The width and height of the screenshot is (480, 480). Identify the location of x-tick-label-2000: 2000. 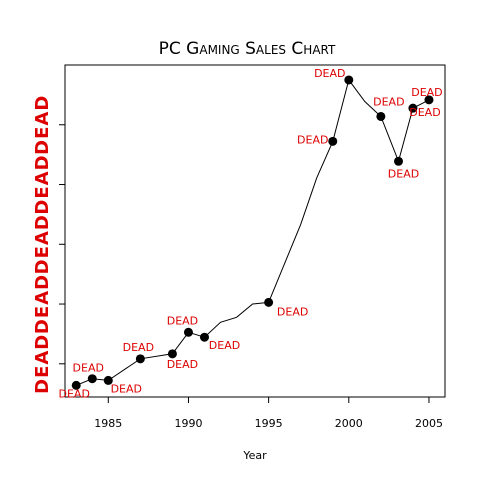
(349, 423).